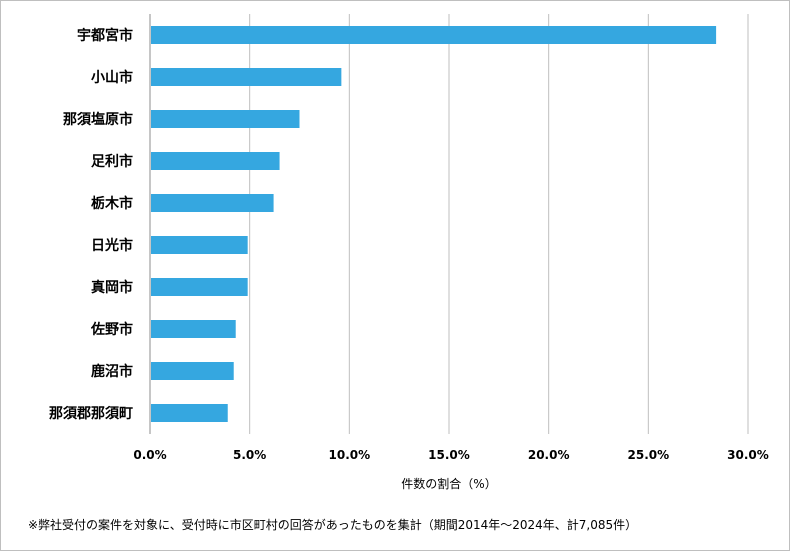  What do you see at coordinates (112, 245) in the screenshot?
I see `category-label: 日光市` at bounding box center [112, 245].